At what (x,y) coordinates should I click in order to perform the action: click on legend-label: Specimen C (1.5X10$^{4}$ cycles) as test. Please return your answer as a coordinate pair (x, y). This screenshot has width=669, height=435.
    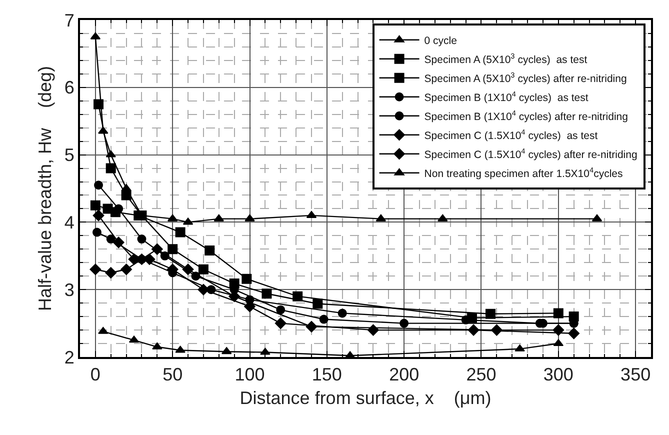
    Looking at the image, I should click on (511, 135).